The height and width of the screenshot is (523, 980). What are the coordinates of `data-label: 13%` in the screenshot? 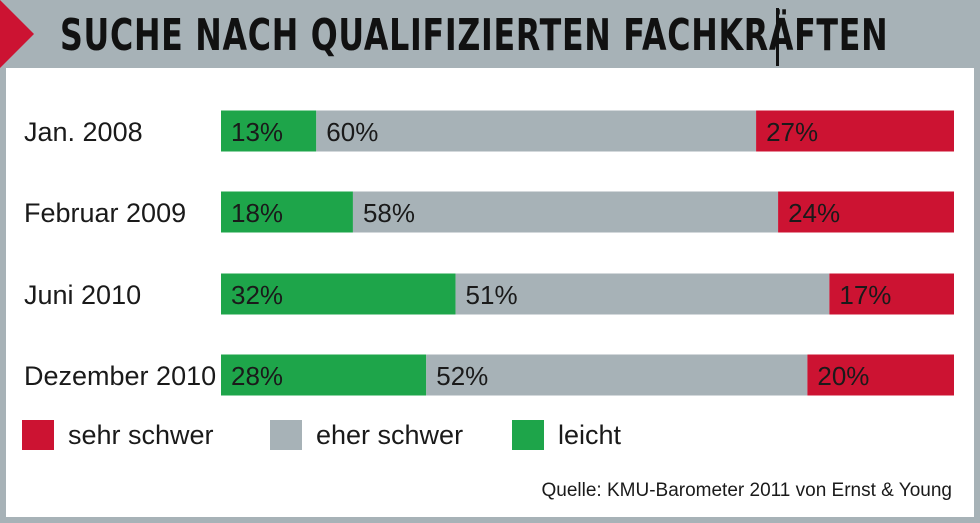 It's located at (257, 132).